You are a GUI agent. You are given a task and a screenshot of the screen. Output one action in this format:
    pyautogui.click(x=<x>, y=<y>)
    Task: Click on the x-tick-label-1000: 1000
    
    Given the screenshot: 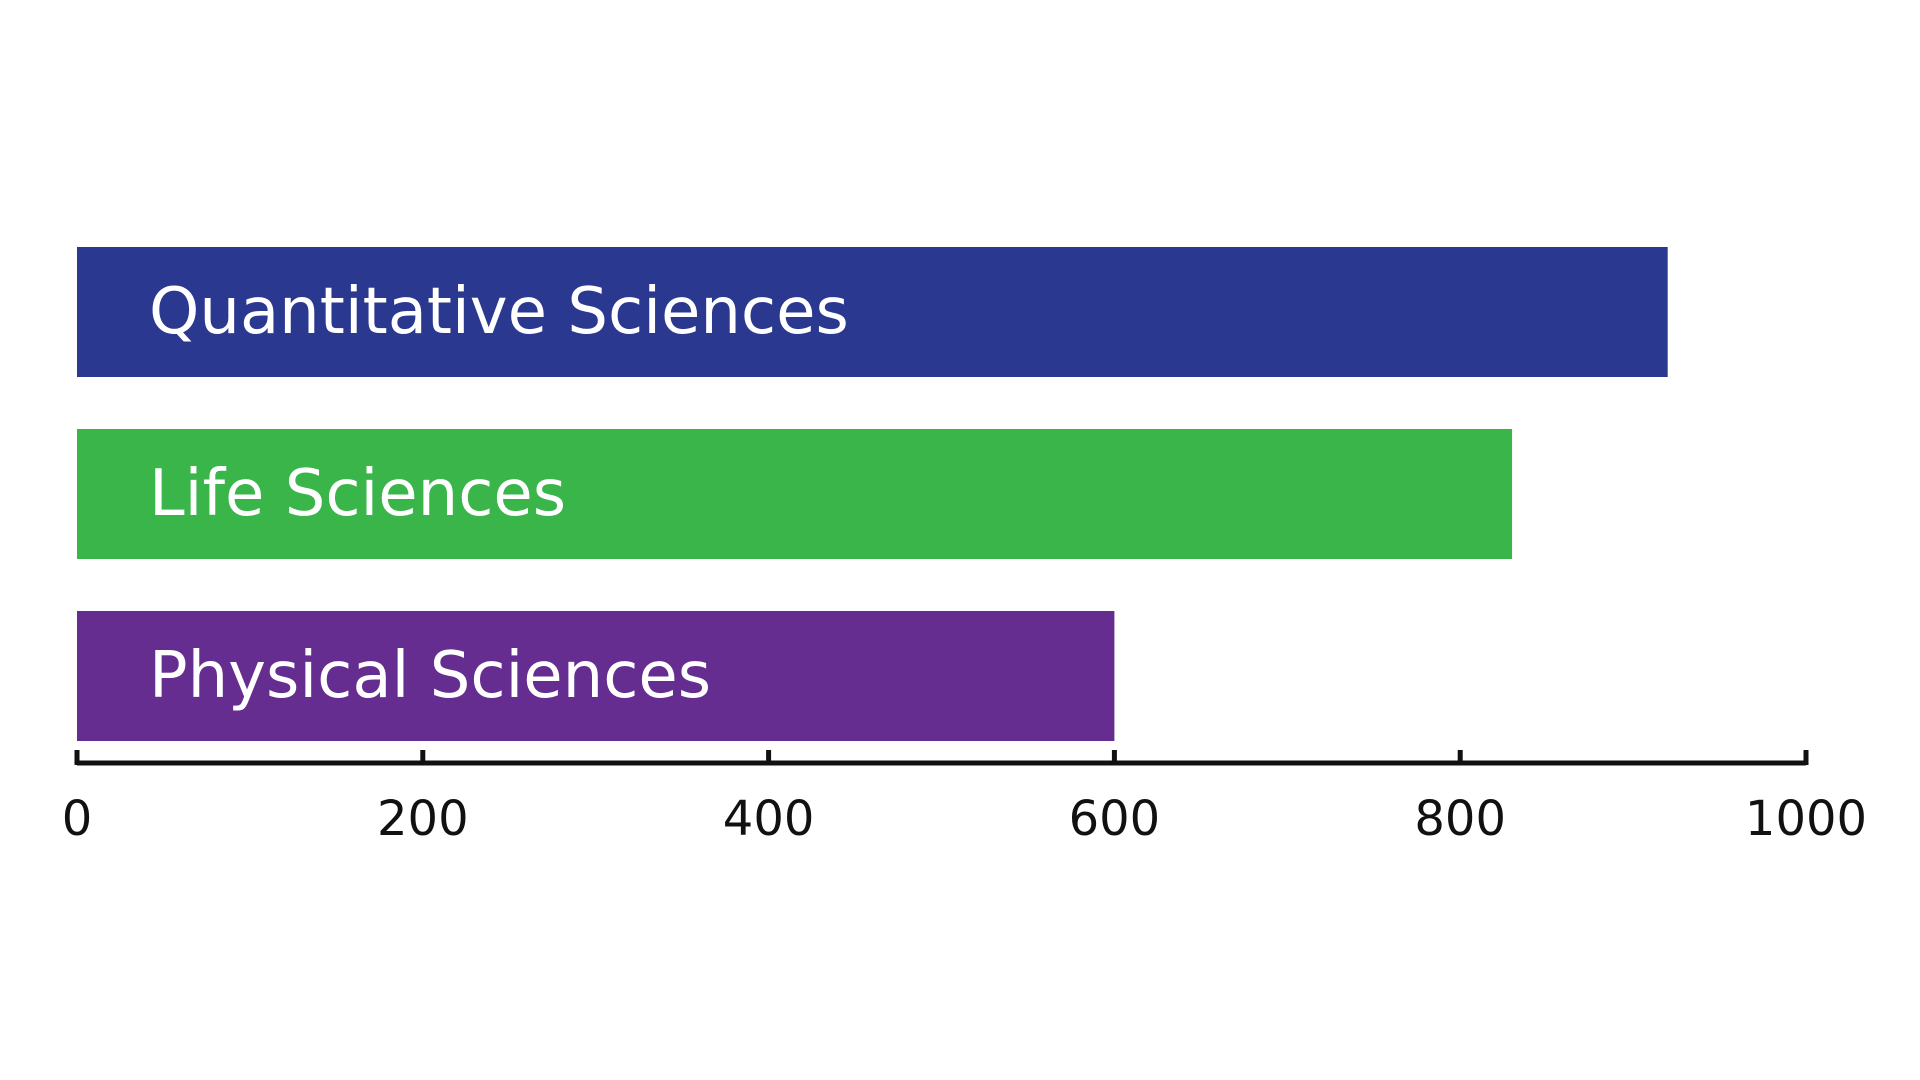 What is the action you would take?
    pyautogui.click(x=1806, y=819)
    